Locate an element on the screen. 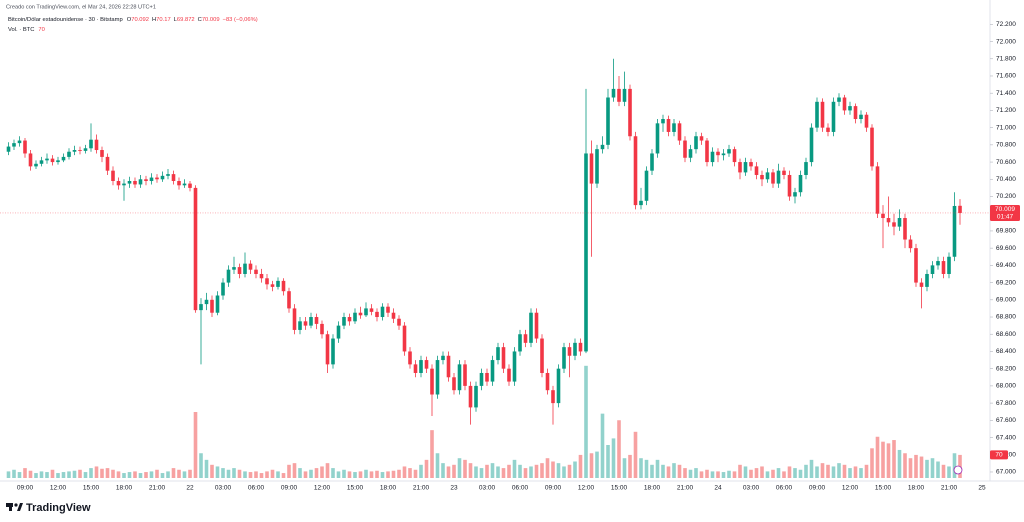 Image resolution: width=1024 pixels, height=522 pixels. x-tick-label: 06:00 is located at coordinates (520, 488).